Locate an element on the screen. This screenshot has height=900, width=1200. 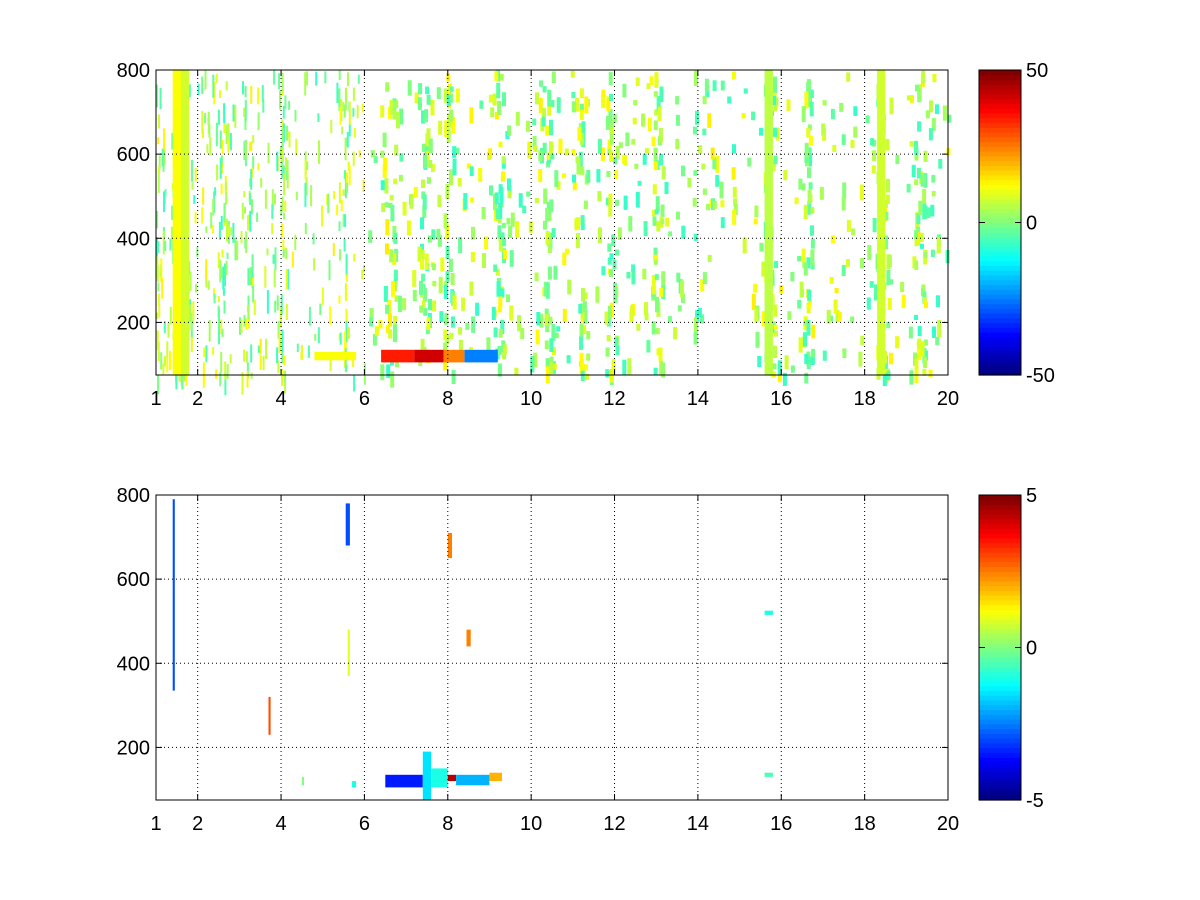
x-tick-label: 20 is located at coordinates (948, 399).